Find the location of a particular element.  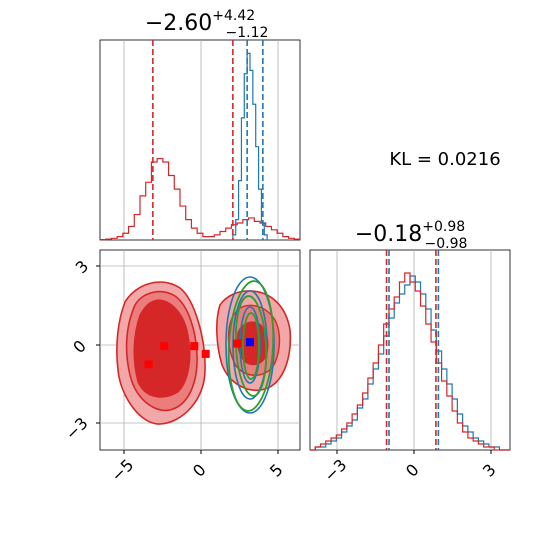

contour-panel is located at coordinates (200, 350).